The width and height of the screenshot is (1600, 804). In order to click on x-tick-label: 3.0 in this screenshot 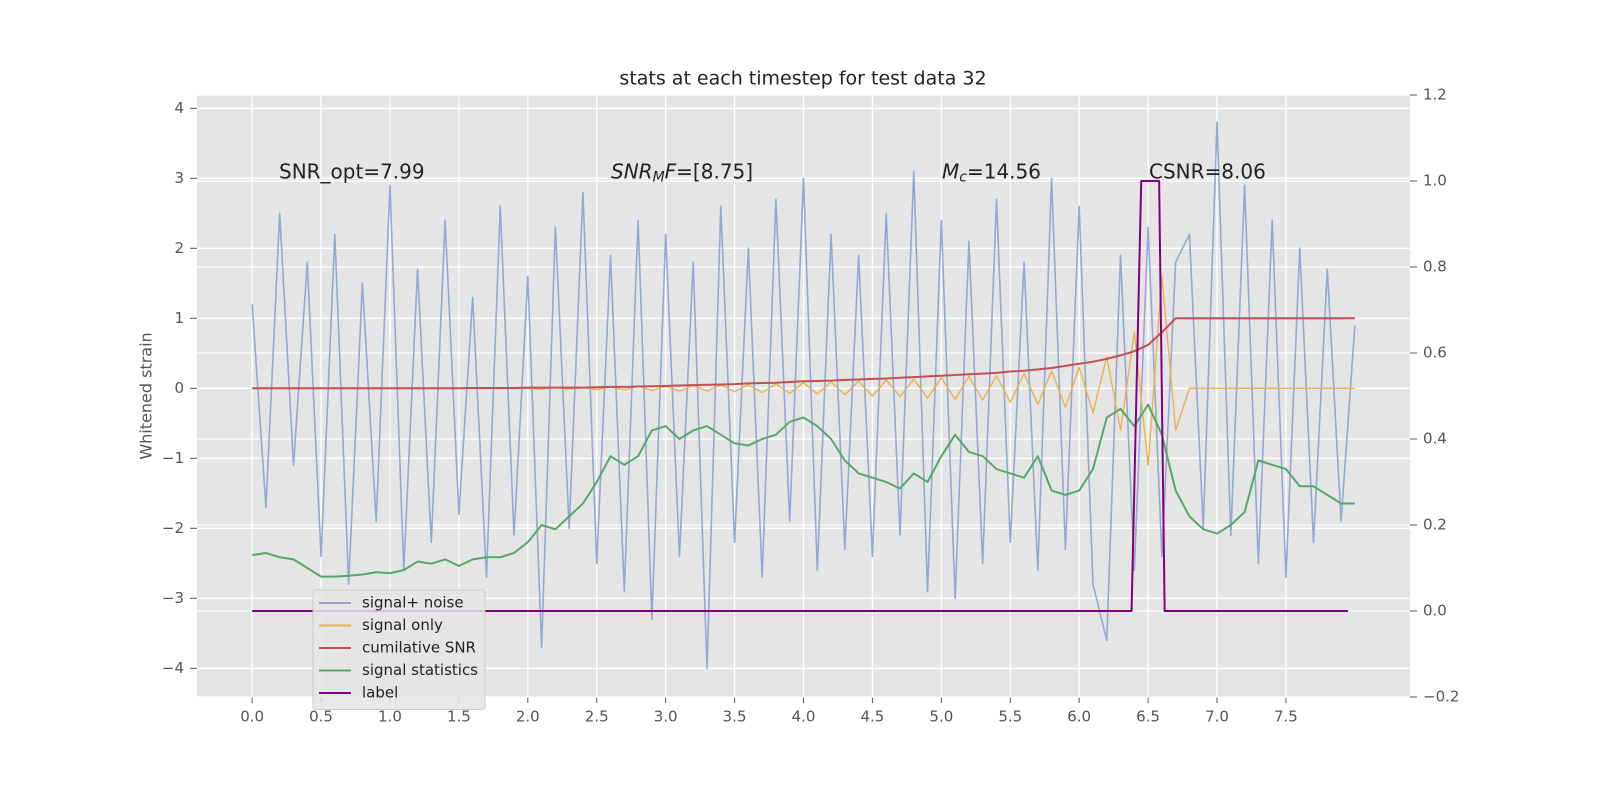, I will do `click(666, 717)`.